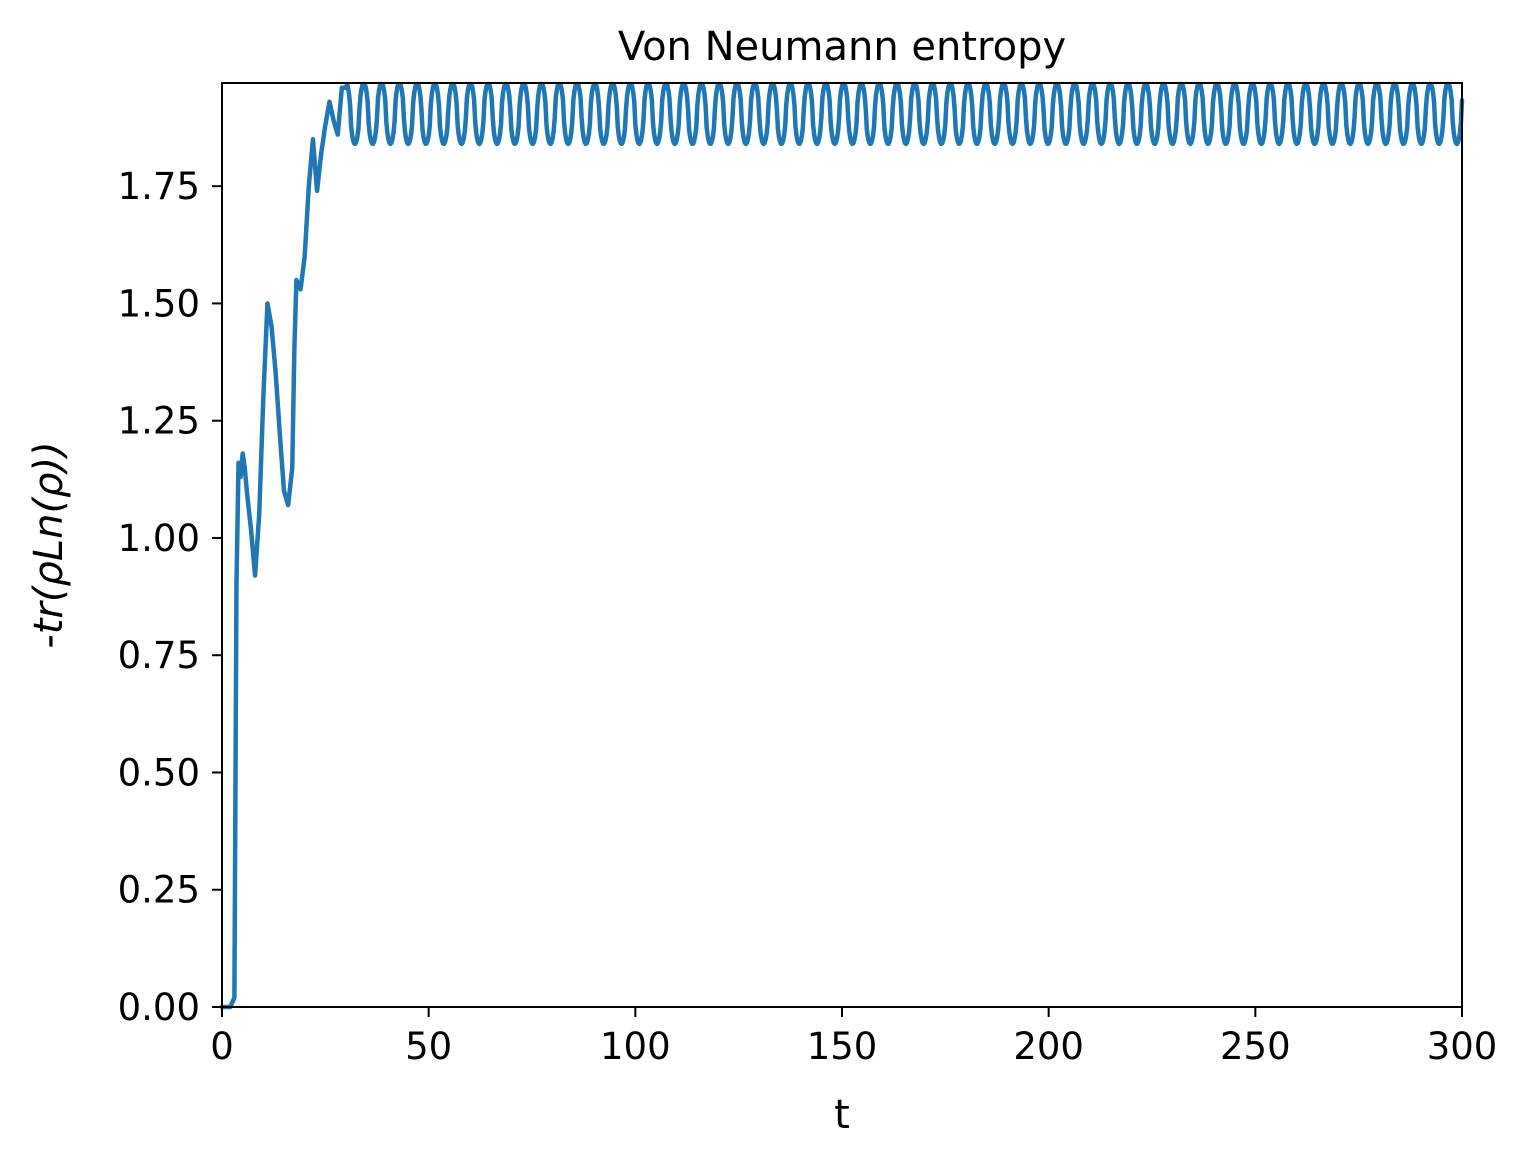  Describe the element at coordinates (842, 47) in the screenshot. I see `chart-title: Von Neumann entropy` at that location.